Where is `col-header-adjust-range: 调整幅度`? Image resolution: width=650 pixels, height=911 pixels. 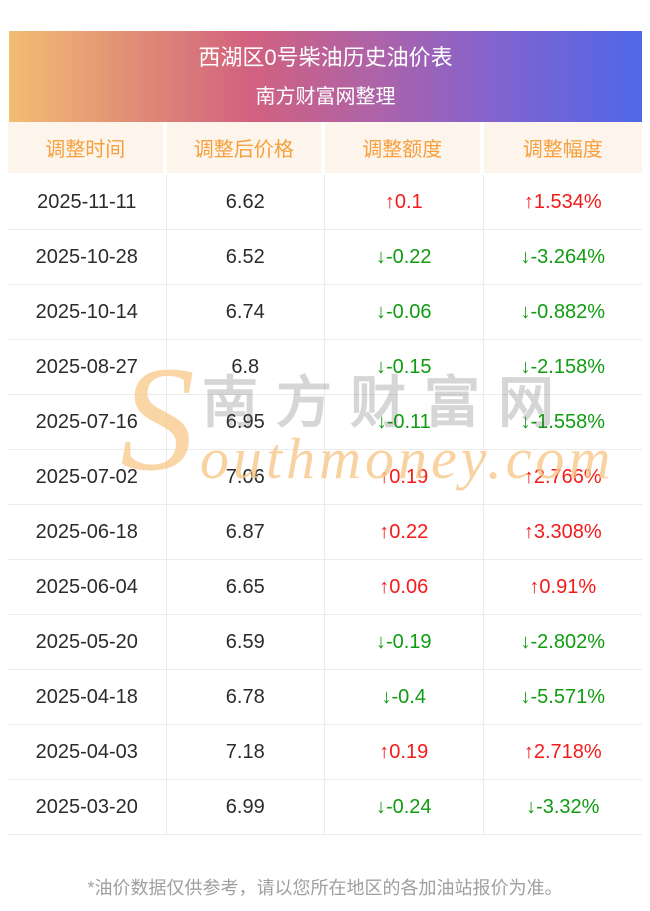 col-header-adjust-range: 调整幅度 is located at coordinates (562, 148).